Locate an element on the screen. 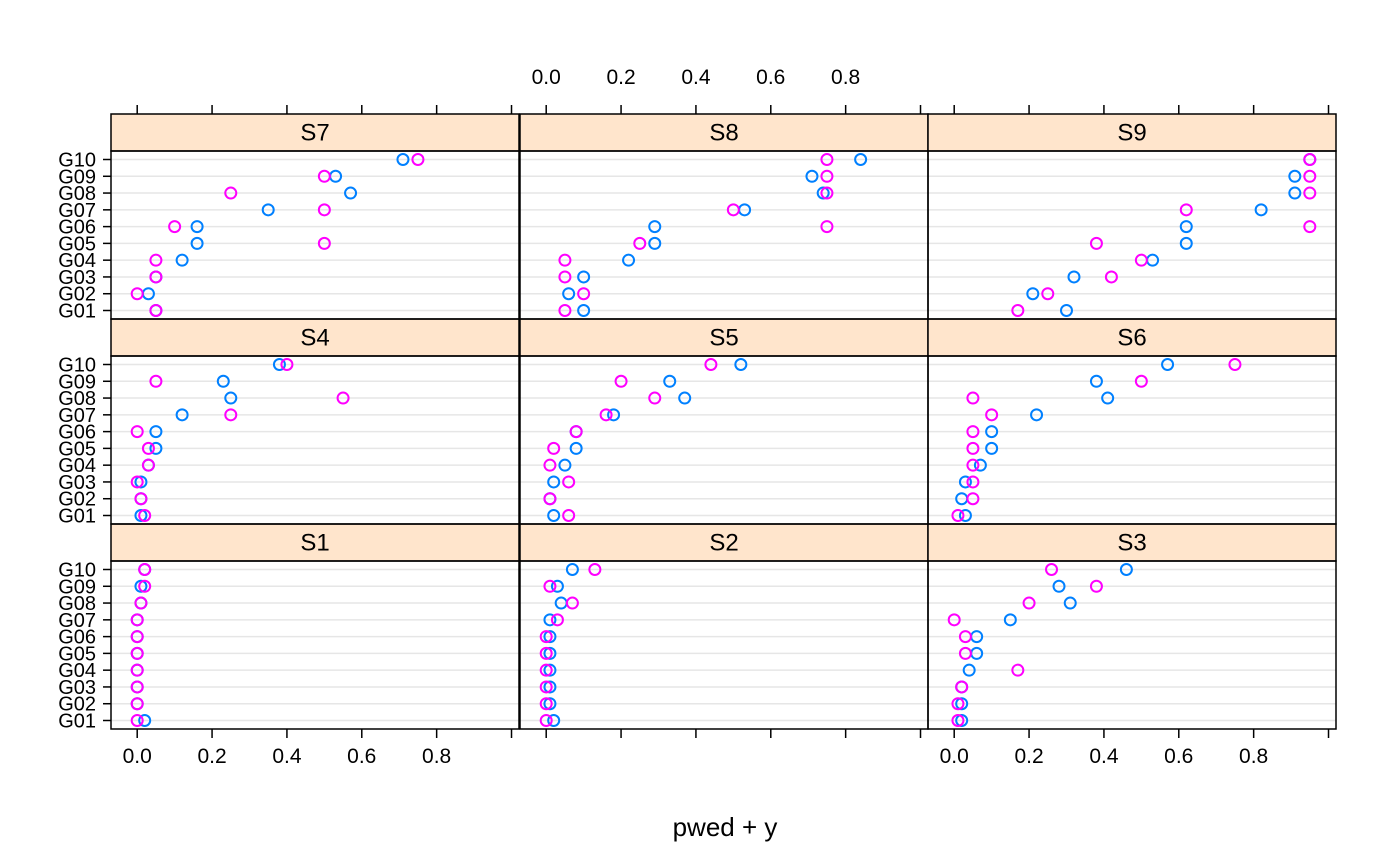 The image size is (1400, 866). point-pwed-s8-g04 is located at coordinates (629, 260).